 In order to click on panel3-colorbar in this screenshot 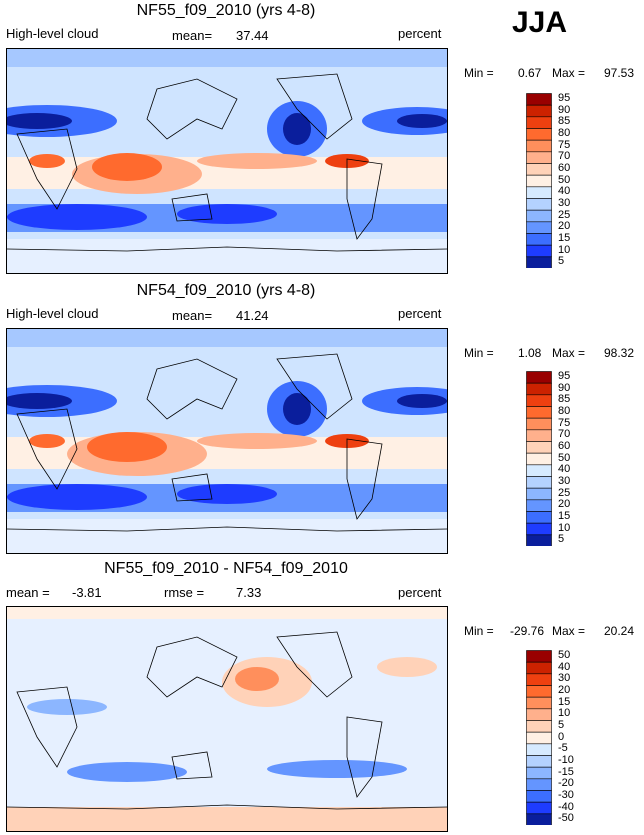, I will do `click(539, 738)`.